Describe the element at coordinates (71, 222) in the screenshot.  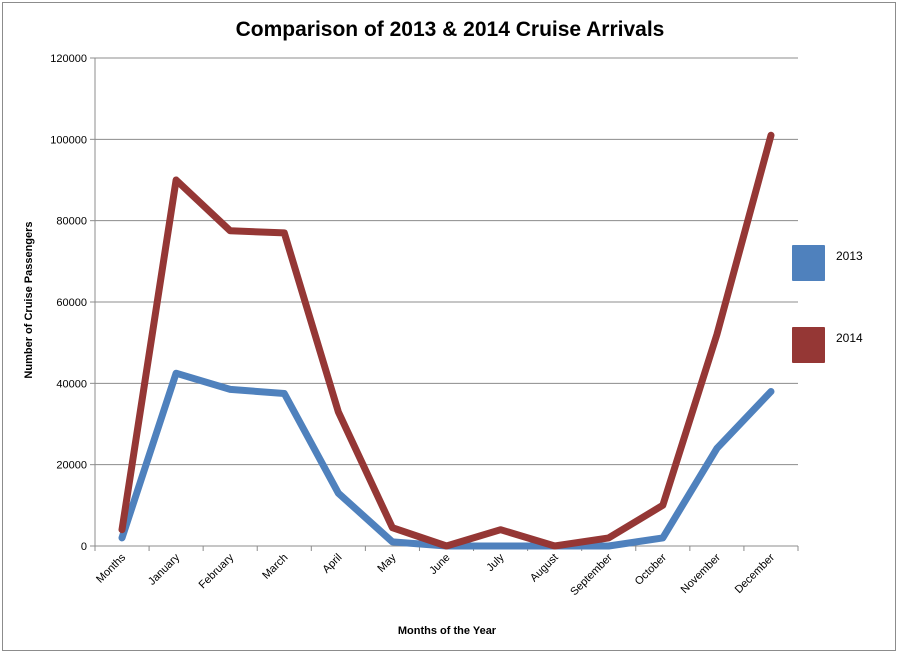
I see `y-tick-label: 80000` at that location.